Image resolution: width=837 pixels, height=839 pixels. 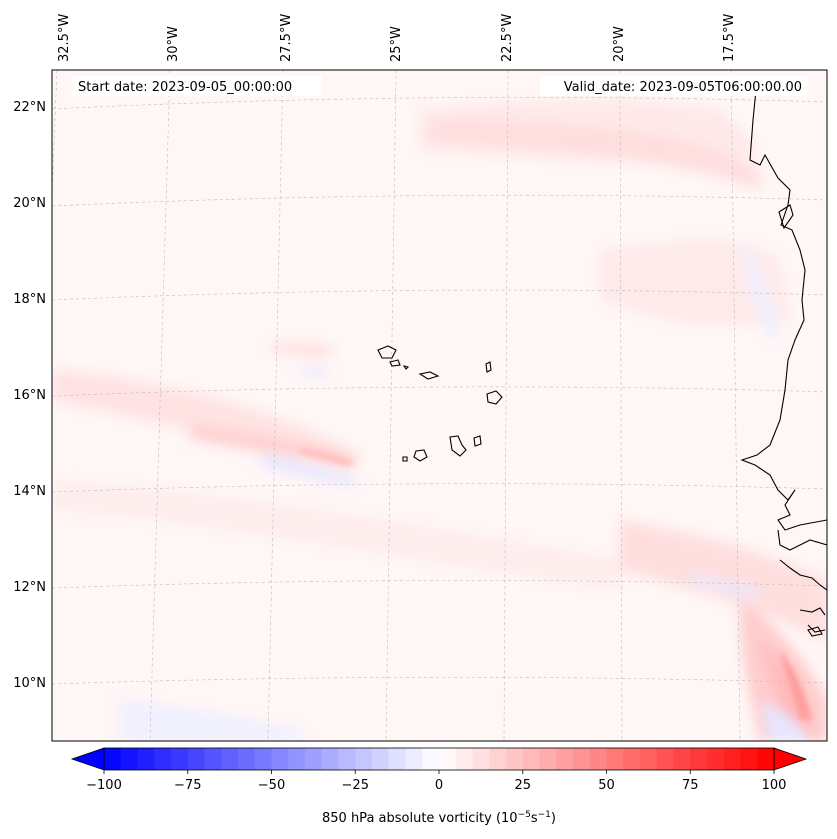 What do you see at coordinates (406, 367) in the screenshot?
I see `island-santa-luzia` at bounding box center [406, 367].